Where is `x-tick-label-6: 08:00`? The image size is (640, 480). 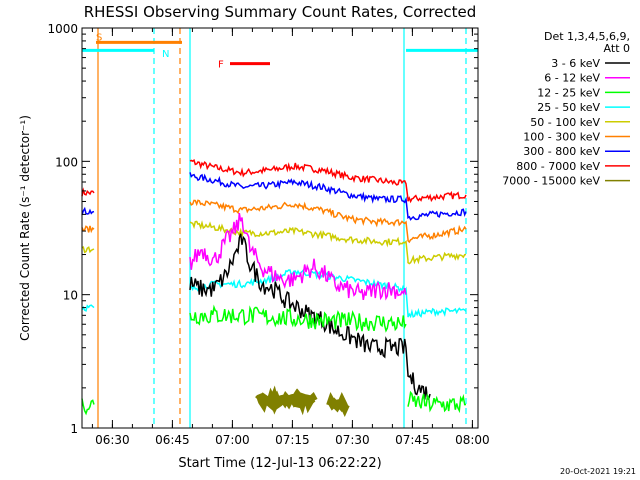
x-tick-label-6: 08:00 is located at coordinates (472, 440).